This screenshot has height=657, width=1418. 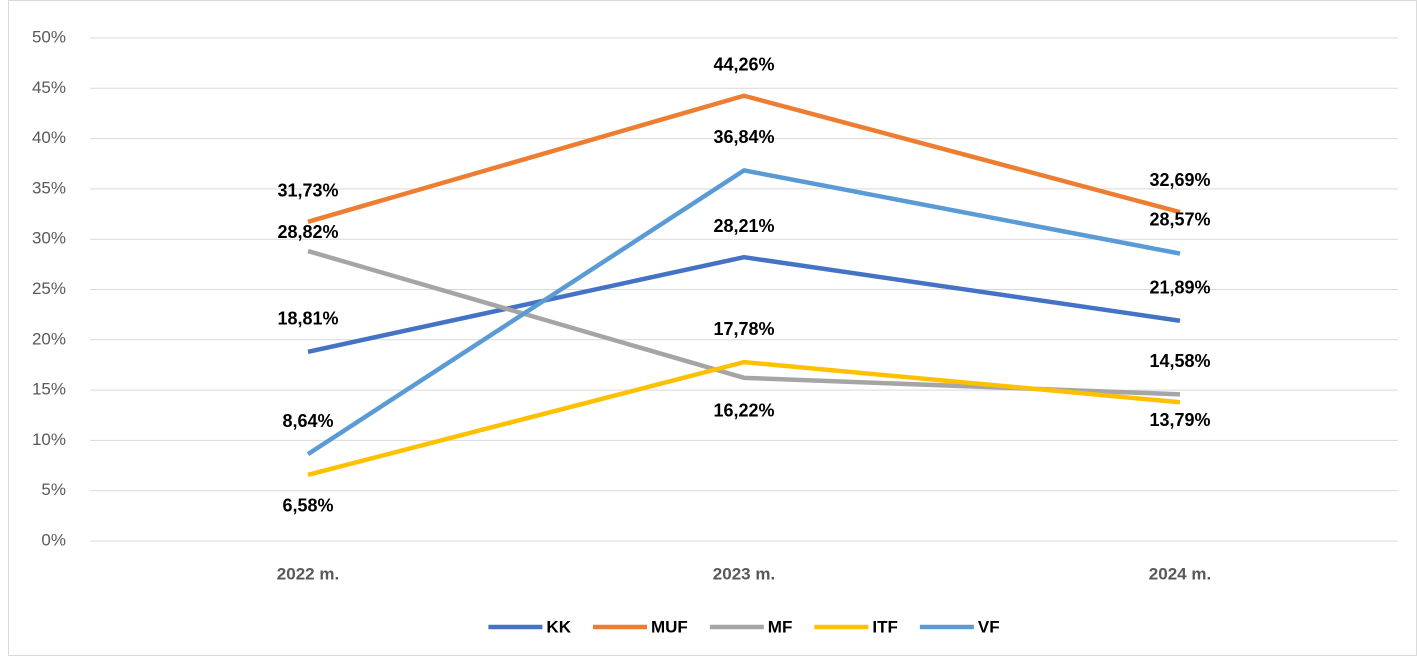 I want to click on y-tick-label: 5%, so click(x=53, y=489).